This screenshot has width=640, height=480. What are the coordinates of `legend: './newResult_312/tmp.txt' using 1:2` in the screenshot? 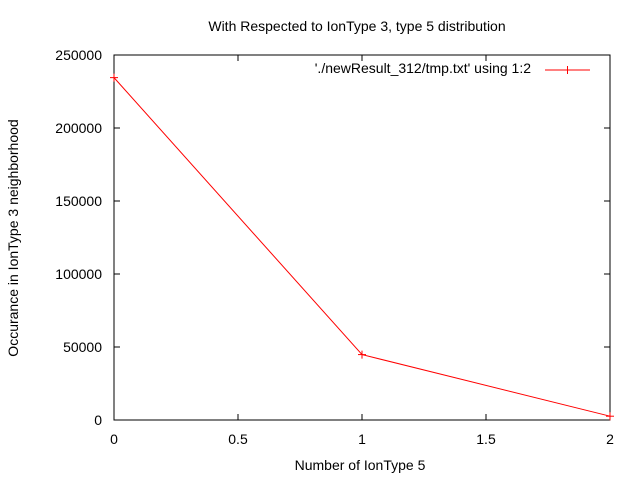 It's located at (452, 68).